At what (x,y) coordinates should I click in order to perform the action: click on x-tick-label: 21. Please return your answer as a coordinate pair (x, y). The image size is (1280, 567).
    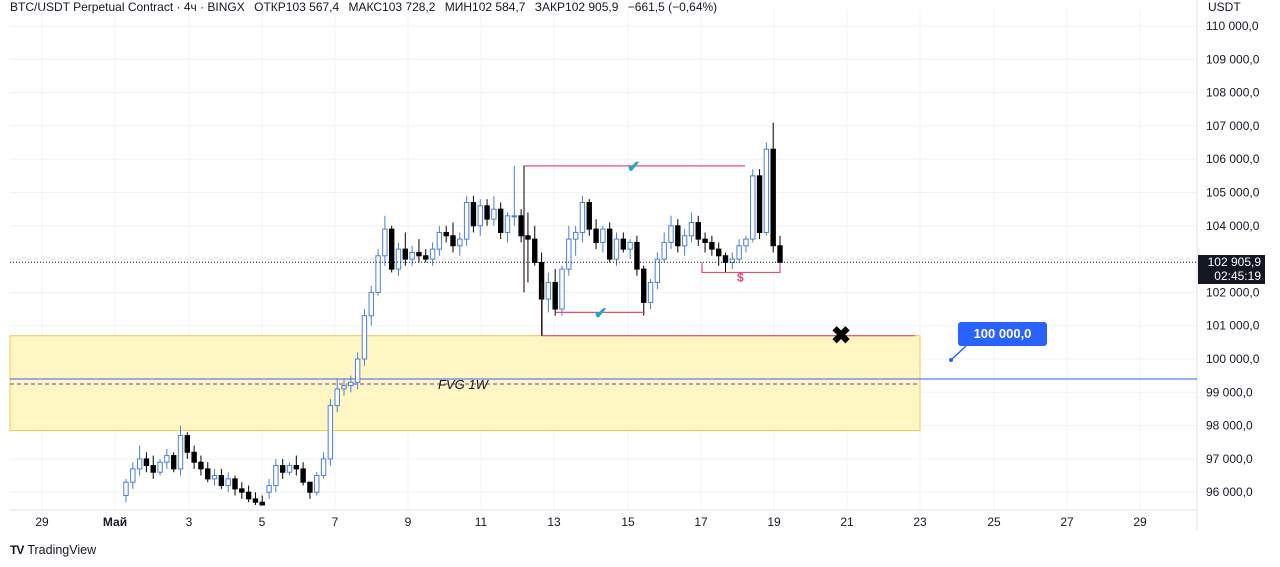
    Looking at the image, I should click on (847, 522).